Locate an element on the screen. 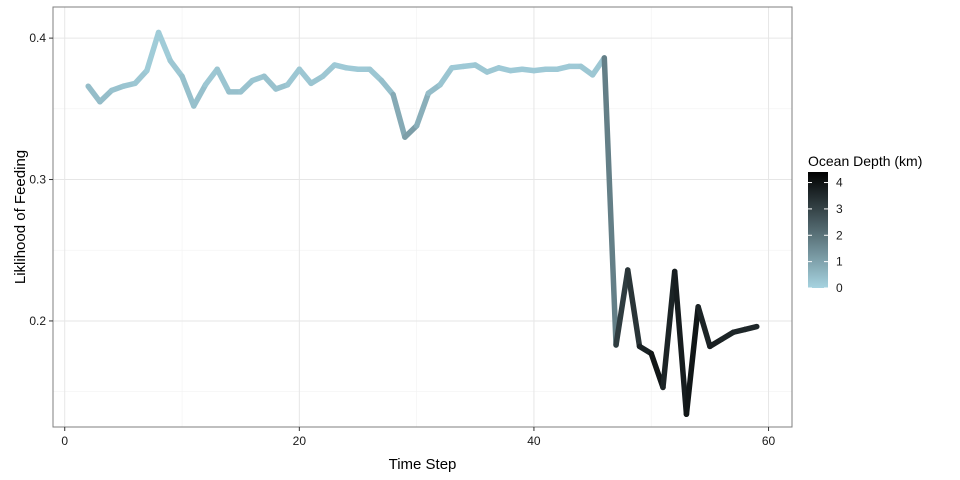 The height and width of the screenshot is (480, 960). x-tick-label: 60 is located at coordinates (769, 441).